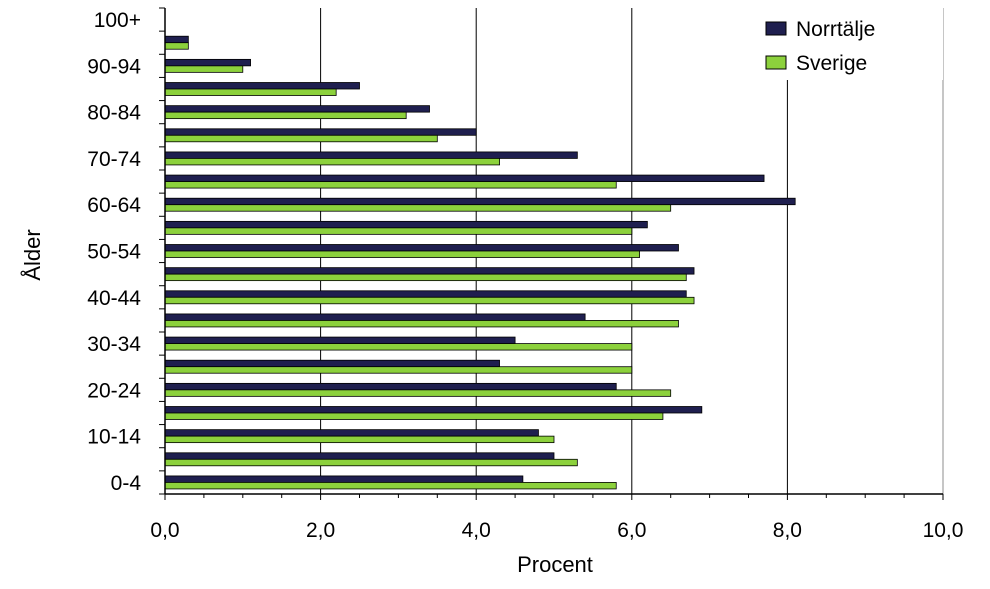 This screenshot has height=589, width=990. I want to click on x-tick-label-3: 6,0, so click(631, 530).